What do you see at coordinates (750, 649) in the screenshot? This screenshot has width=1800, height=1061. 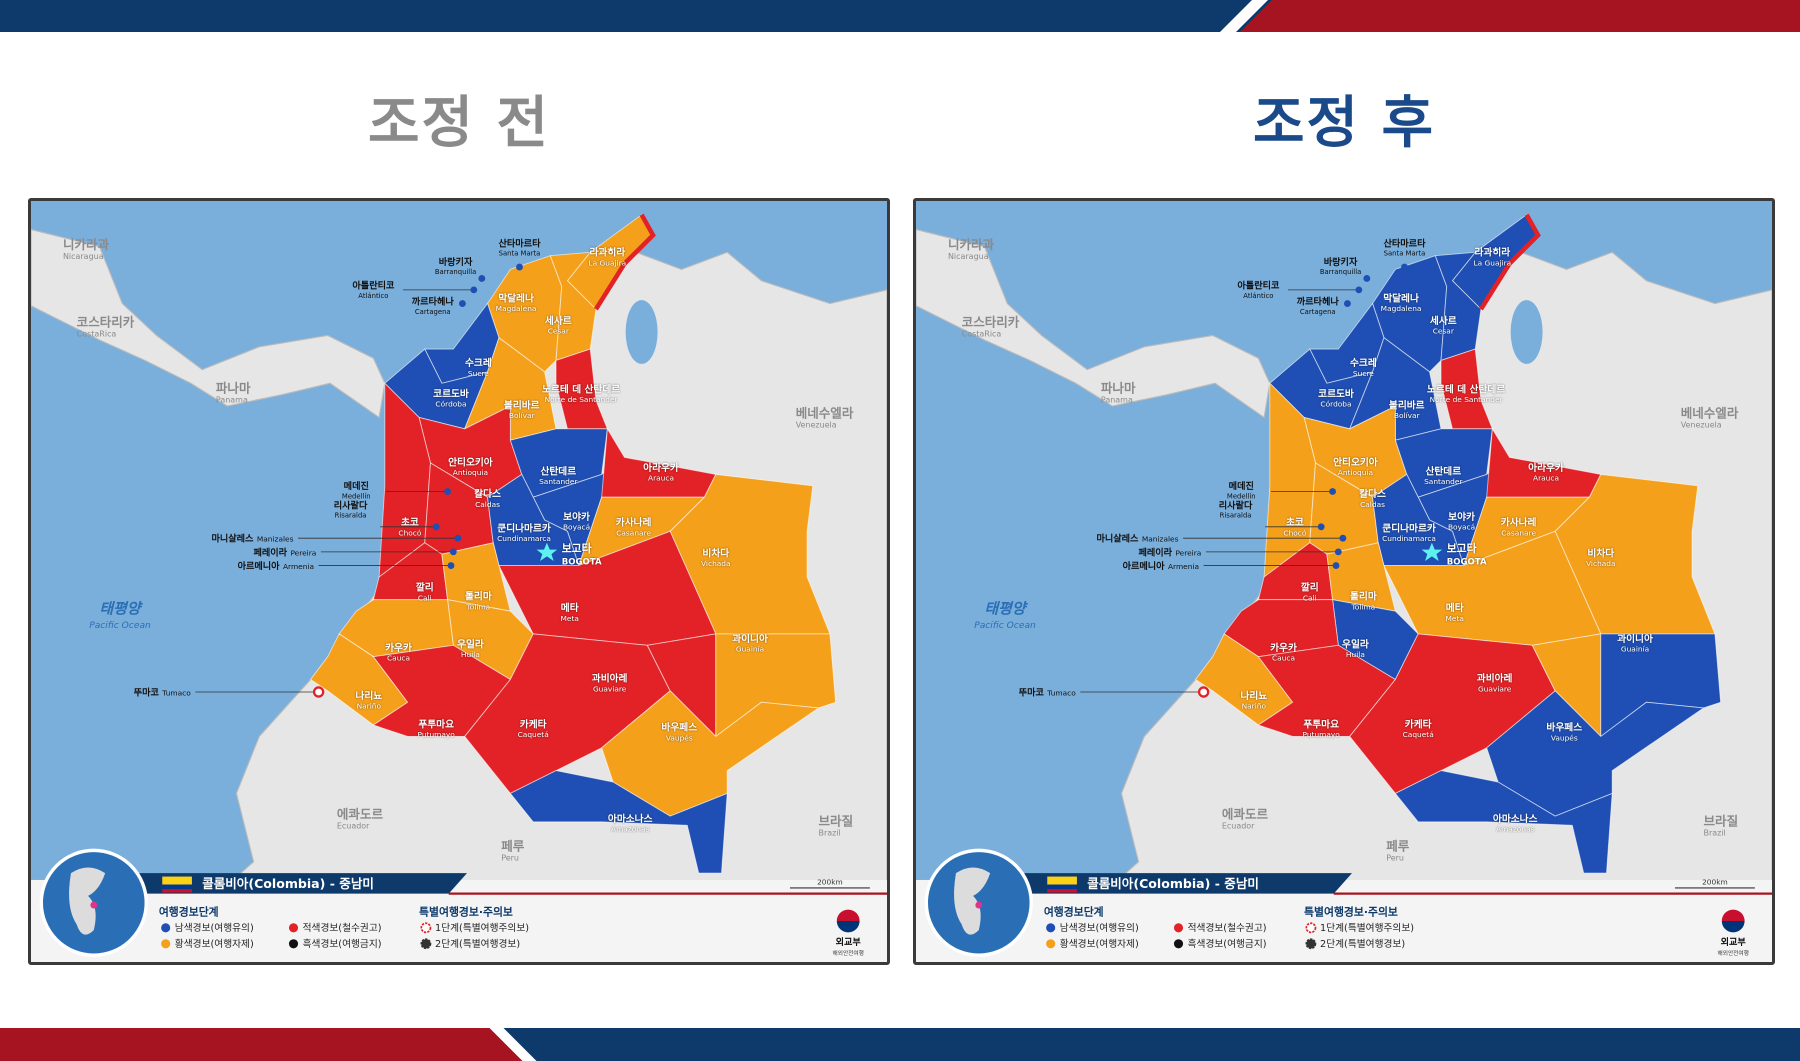 I see `label-en: Guainía` at bounding box center [750, 649].